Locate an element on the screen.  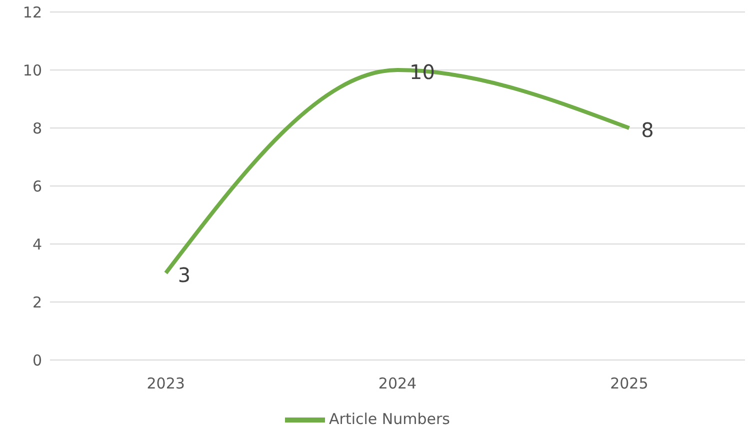
data-label: 3 is located at coordinates (184, 275).